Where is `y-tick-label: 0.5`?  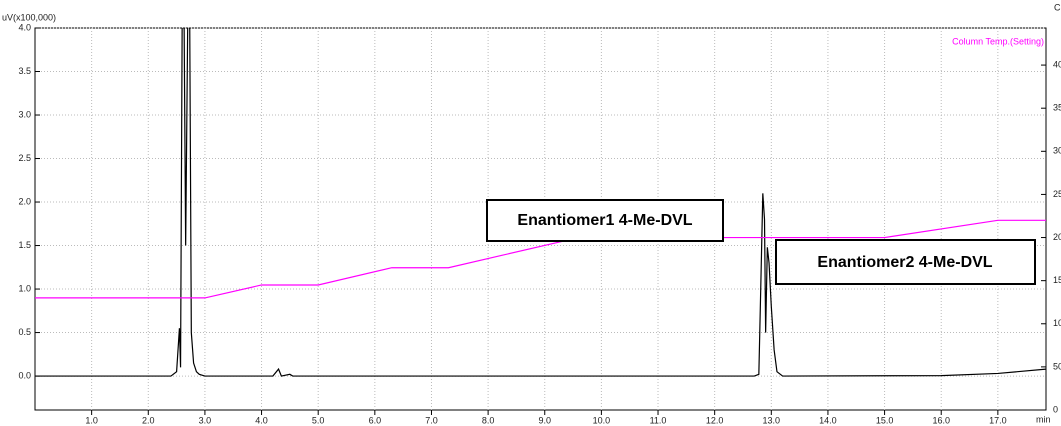 y-tick-label: 0.5 is located at coordinates (24, 332).